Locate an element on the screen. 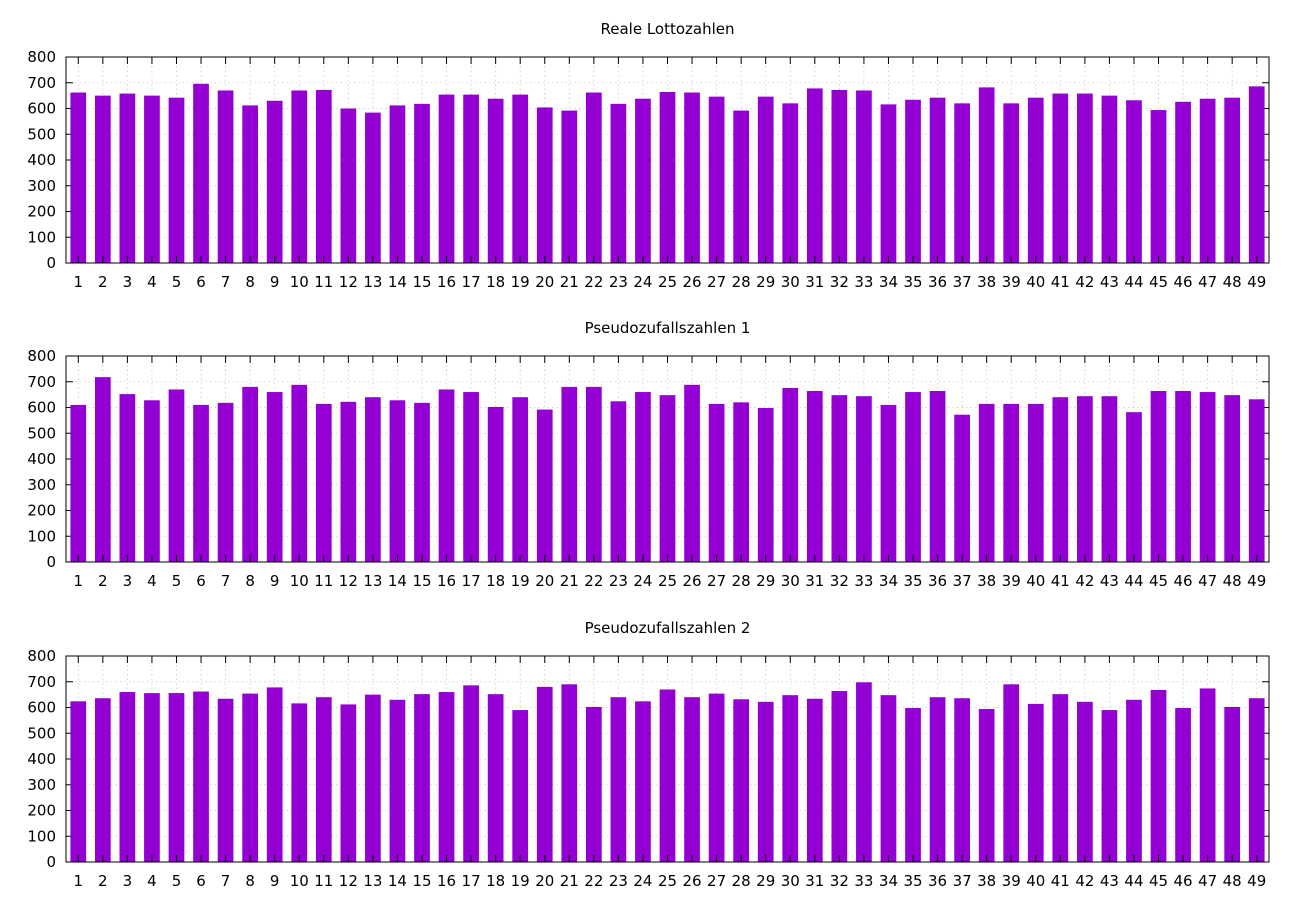 The width and height of the screenshot is (1300, 900). x-tick-label: 29 is located at coordinates (765, 282).